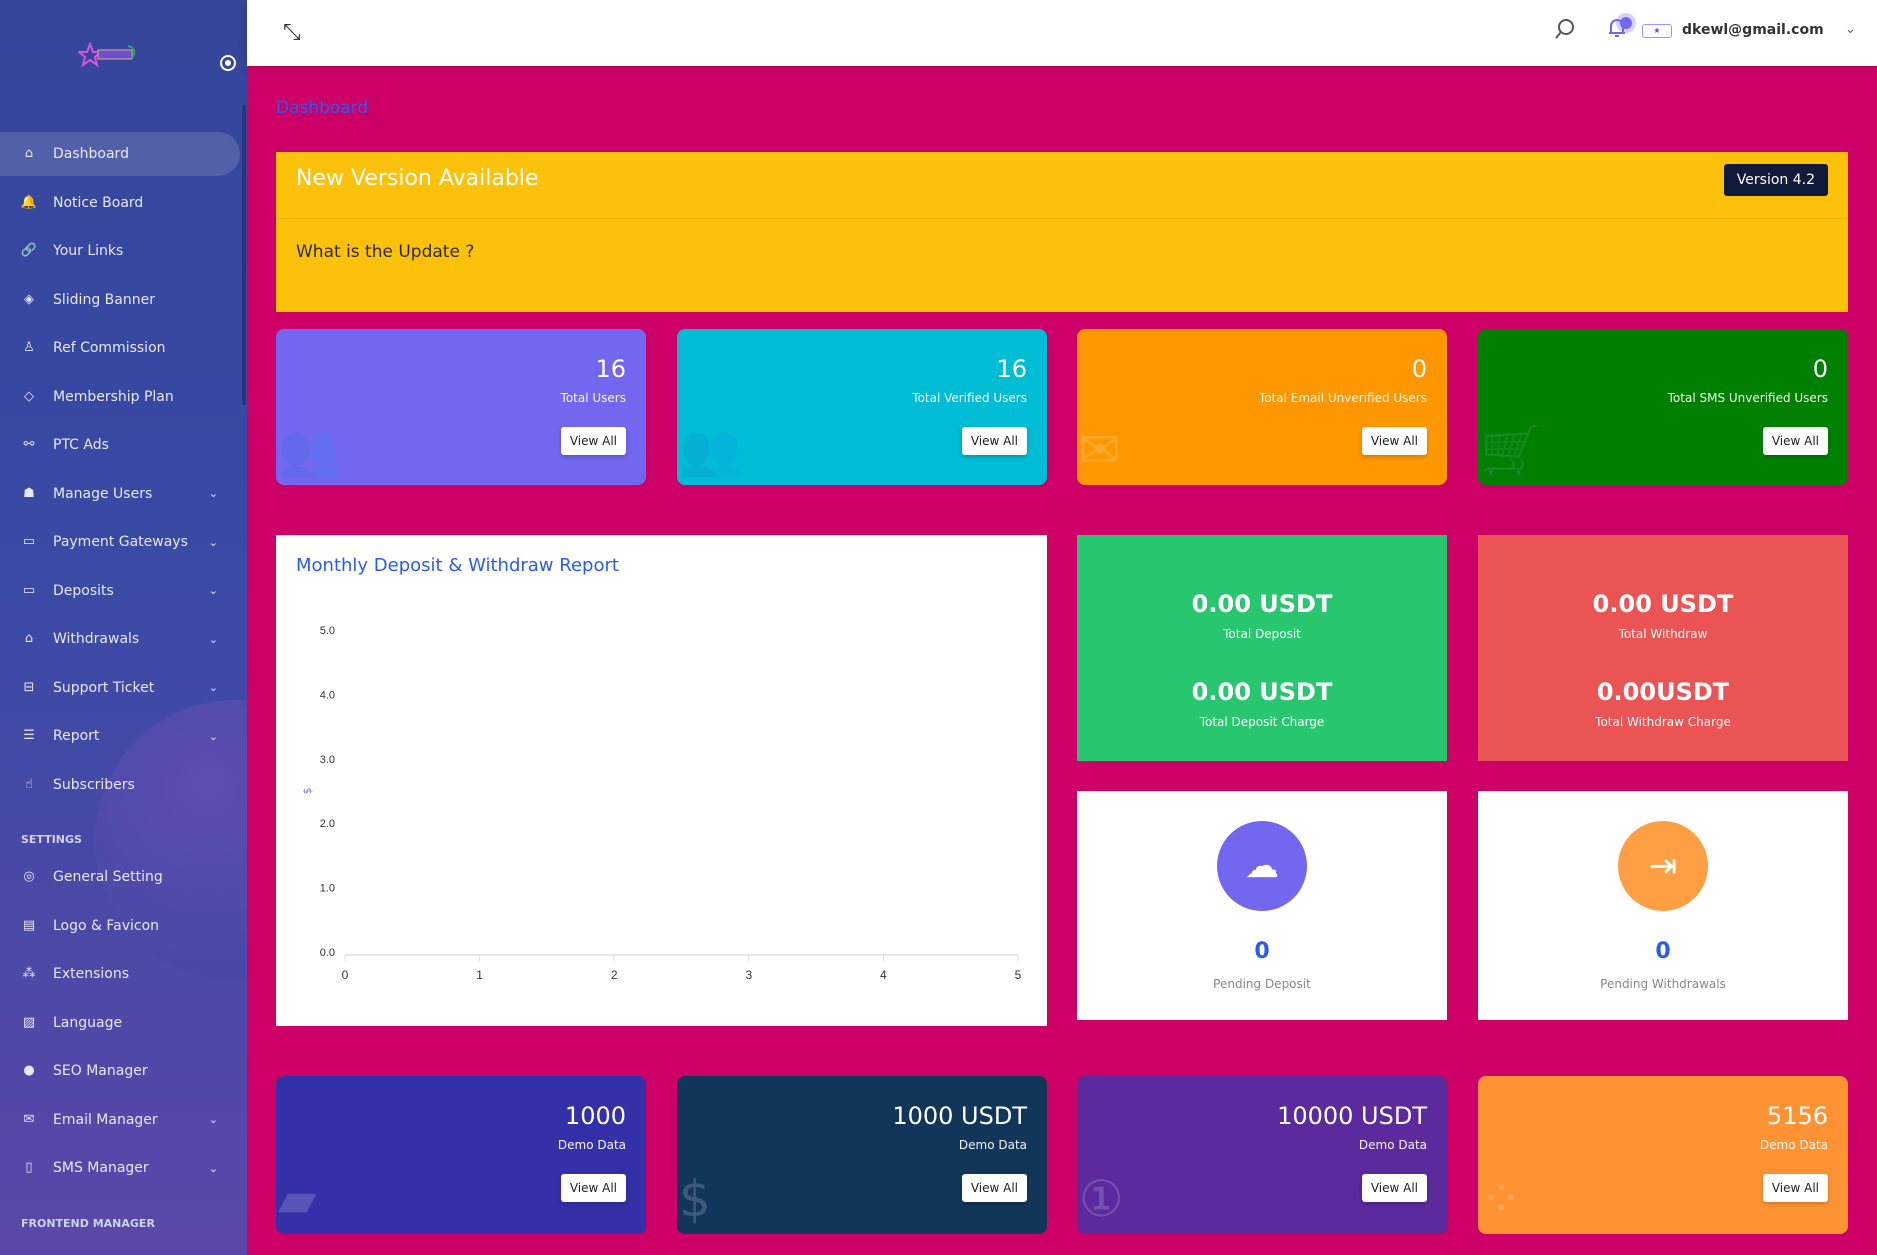 This screenshot has width=1877, height=1255. What do you see at coordinates (307, 791) in the screenshot?
I see `y-axis-label: $` at bounding box center [307, 791].